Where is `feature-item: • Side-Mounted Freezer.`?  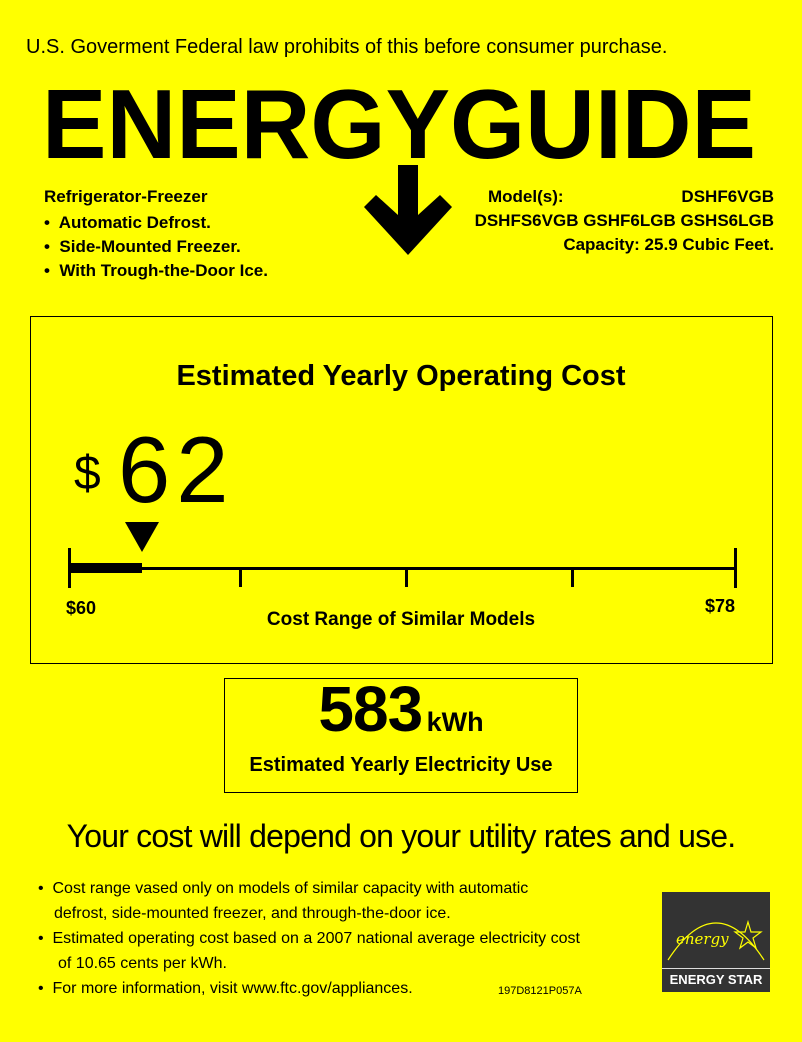
feature-item: • Side-Mounted Freezer. is located at coordinates (142, 246).